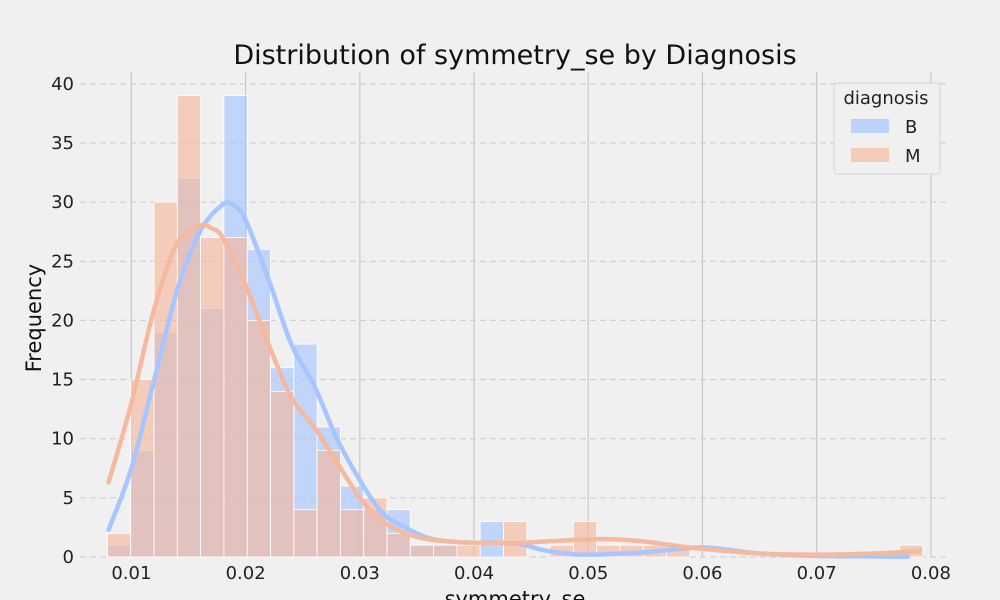 The image size is (1000, 600). Describe the element at coordinates (588, 573) in the screenshot. I see `x-tick-label: 0.05` at that location.